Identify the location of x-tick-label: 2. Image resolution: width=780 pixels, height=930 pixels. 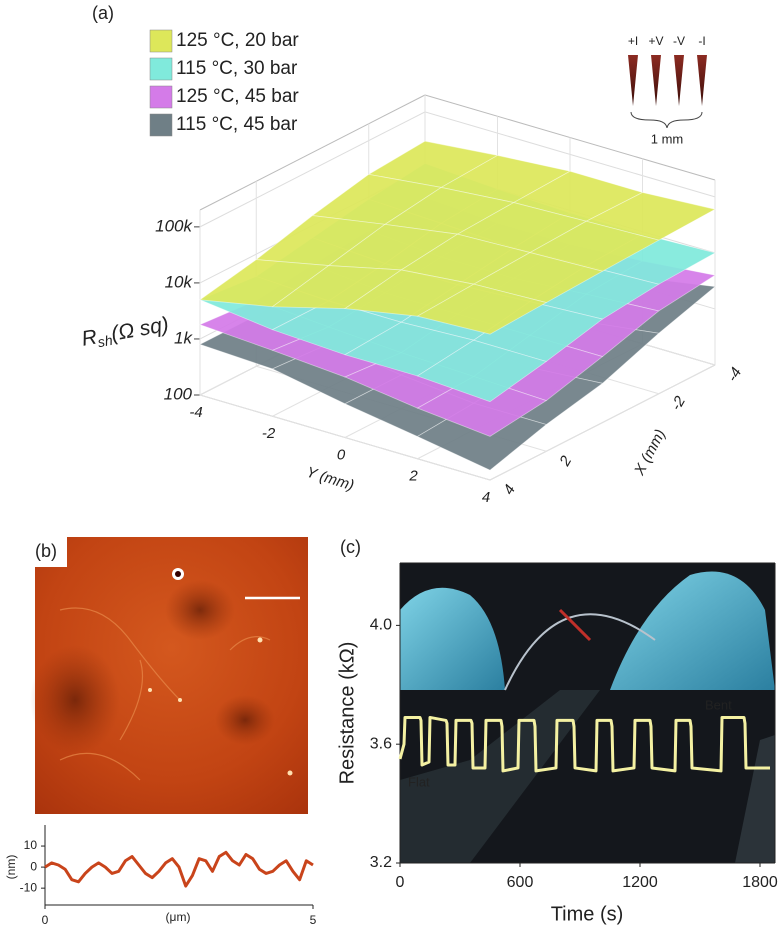
(566, 461).